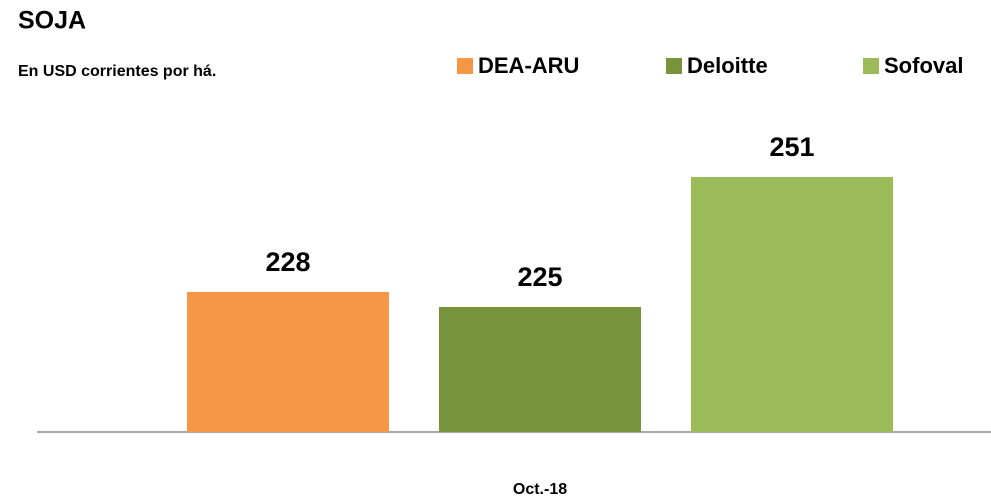  Describe the element at coordinates (117, 71) in the screenshot. I see `chart-subtitle: En USD corrientes por há.` at that location.